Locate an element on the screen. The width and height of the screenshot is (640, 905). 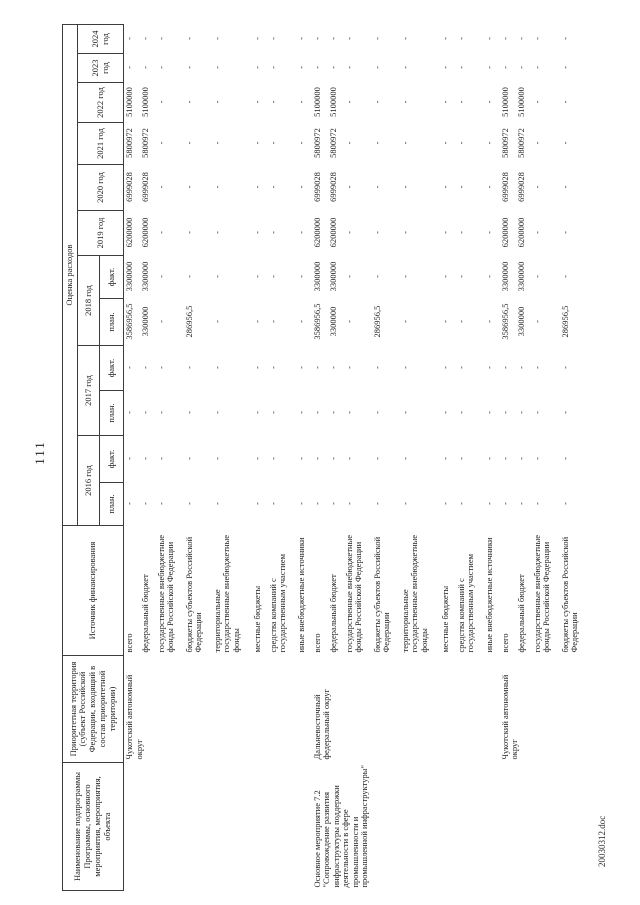
header-year-2017: 2017 год is located at coordinates (88, 390).